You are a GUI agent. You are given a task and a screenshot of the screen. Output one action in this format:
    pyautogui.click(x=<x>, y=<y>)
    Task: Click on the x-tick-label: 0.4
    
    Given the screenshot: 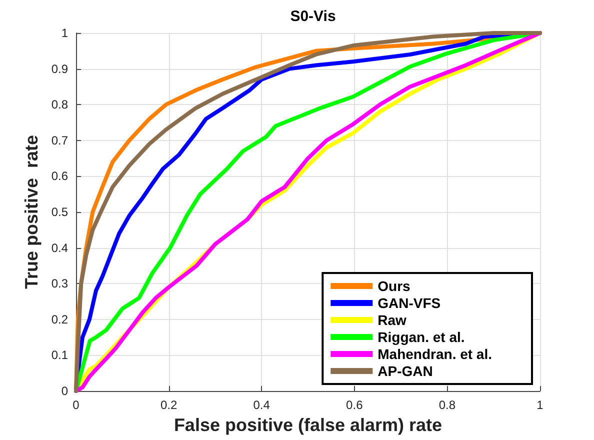 What is the action you would take?
    pyautogui.click(x=261, y=405)
    